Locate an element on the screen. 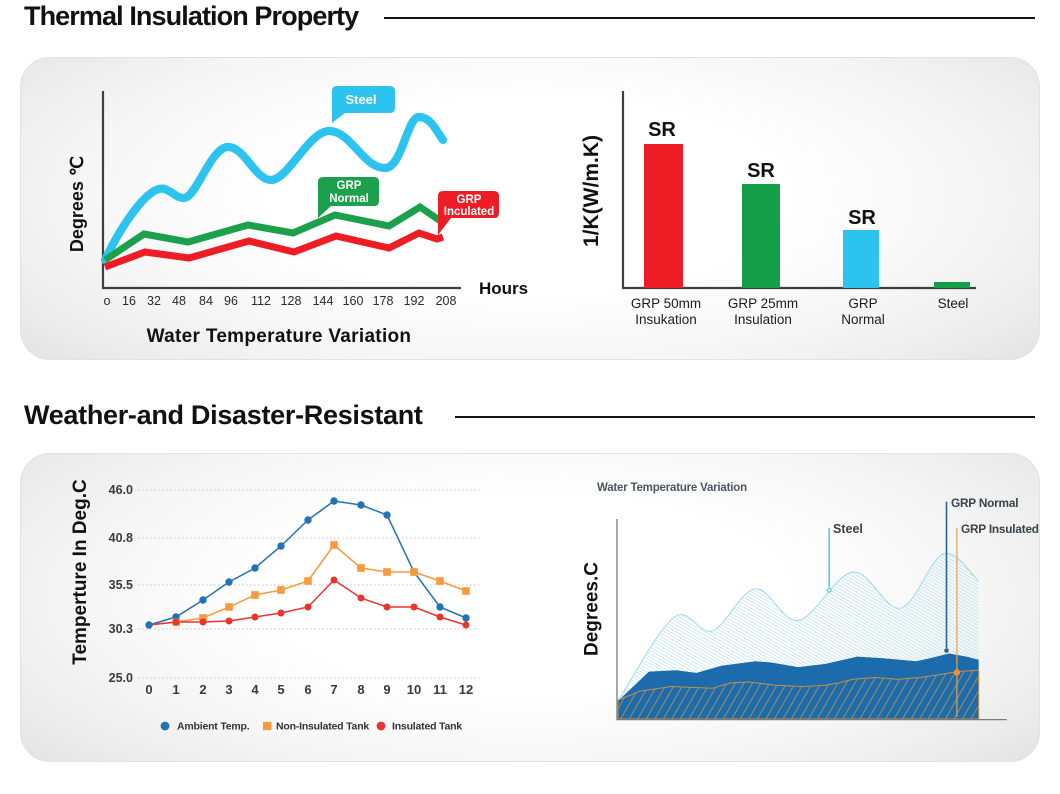 The width and height of the screenshot is (1060, 794). svg-text: 160 is located at coordinates (353, 301).